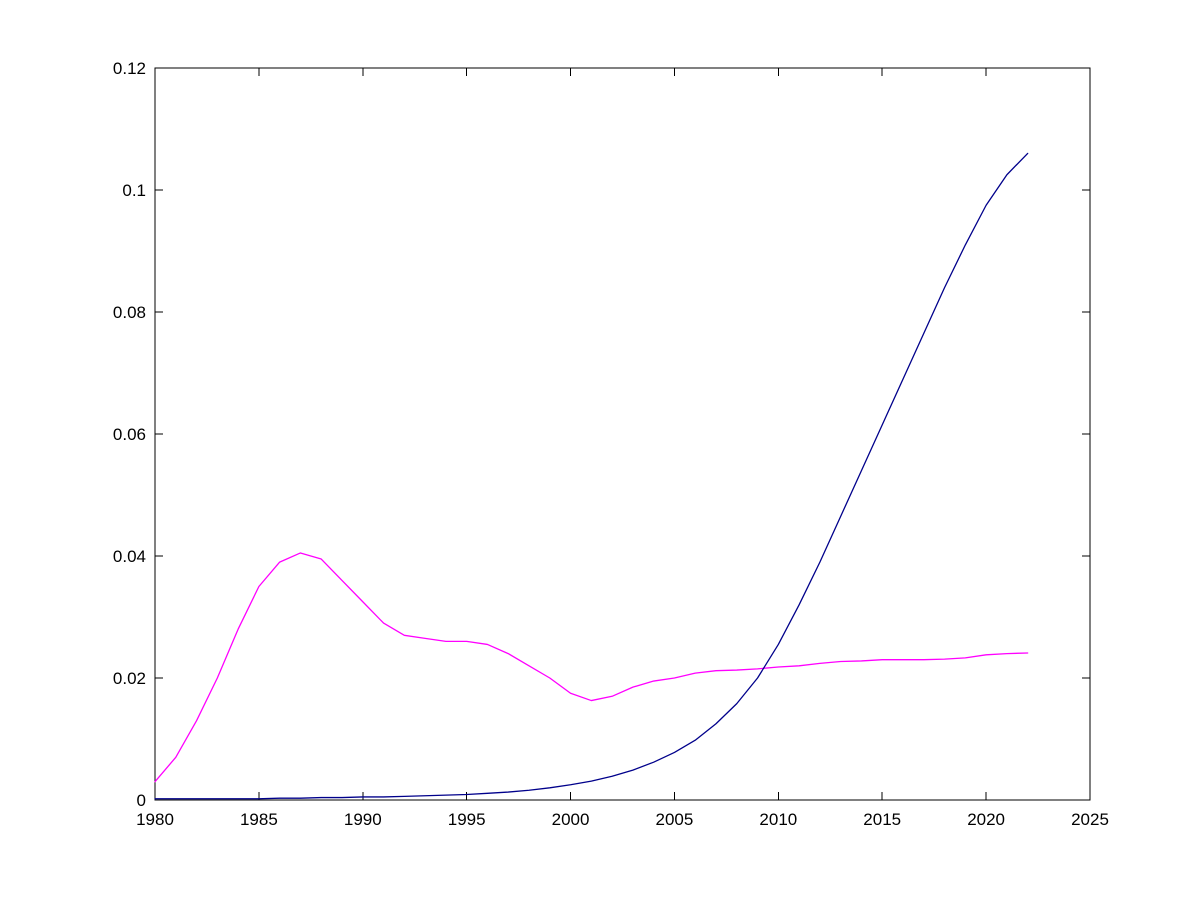 This screenshot has height=900, width=1200. I want to click on x-tick-label: 1985, so click(259, 819).